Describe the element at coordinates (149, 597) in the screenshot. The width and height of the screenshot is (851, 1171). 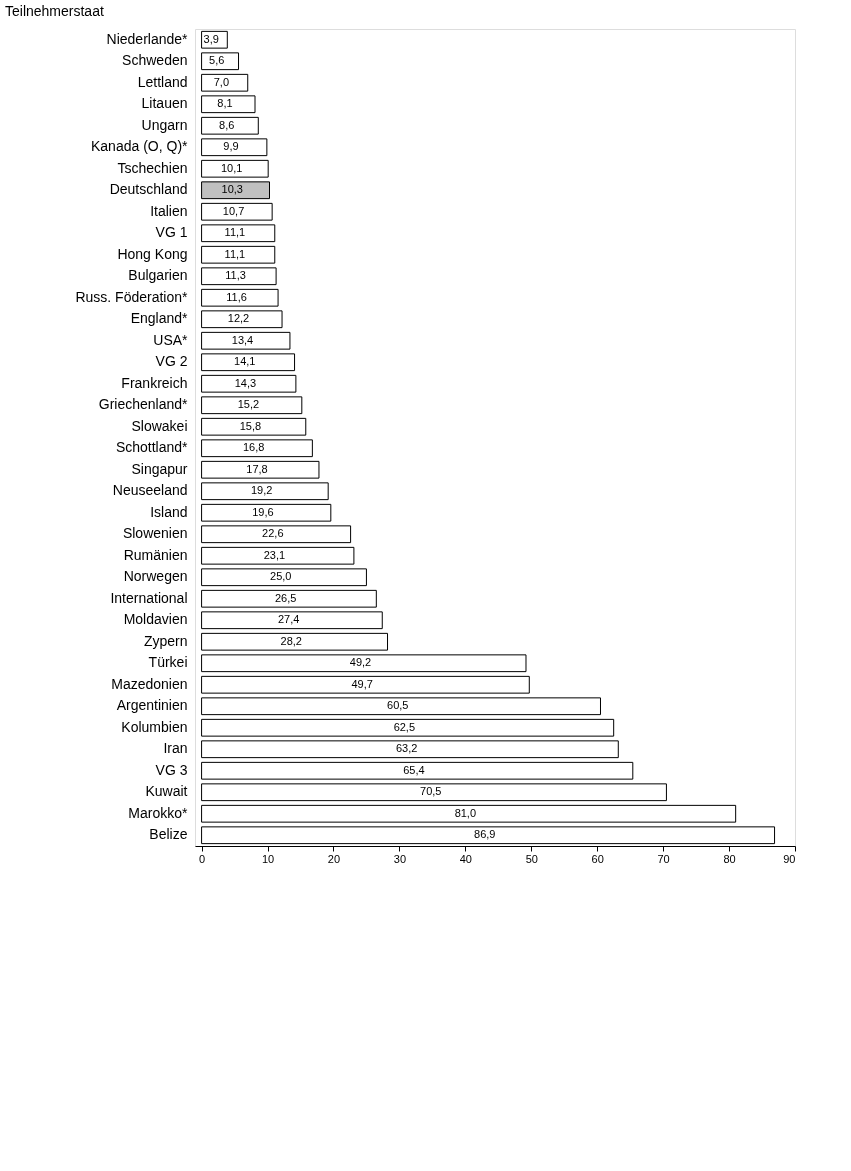
I see `y-tick-label: International` at that location.